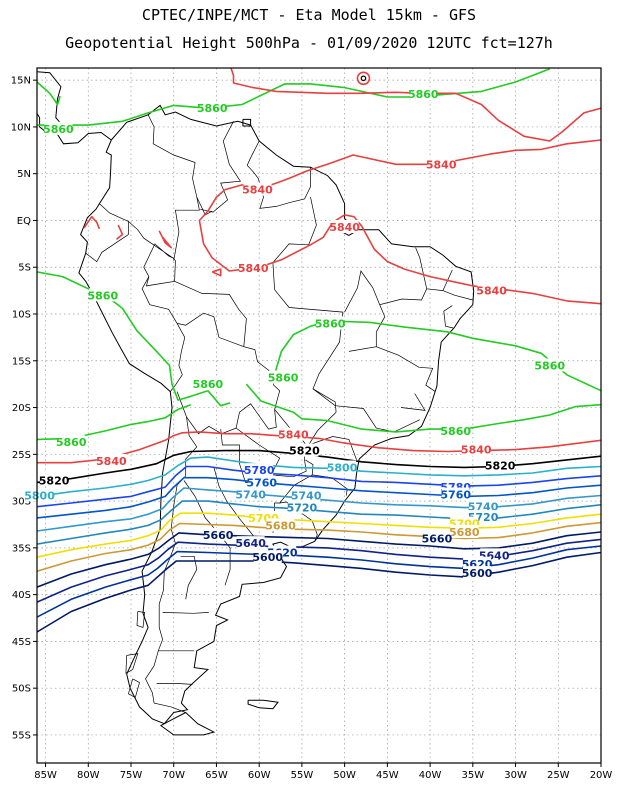 The height and width of the screenshot is (800, 618). Describe the element at coordinates (437, 539) in the screenshot. I see `contour-label: 5660` at that location.